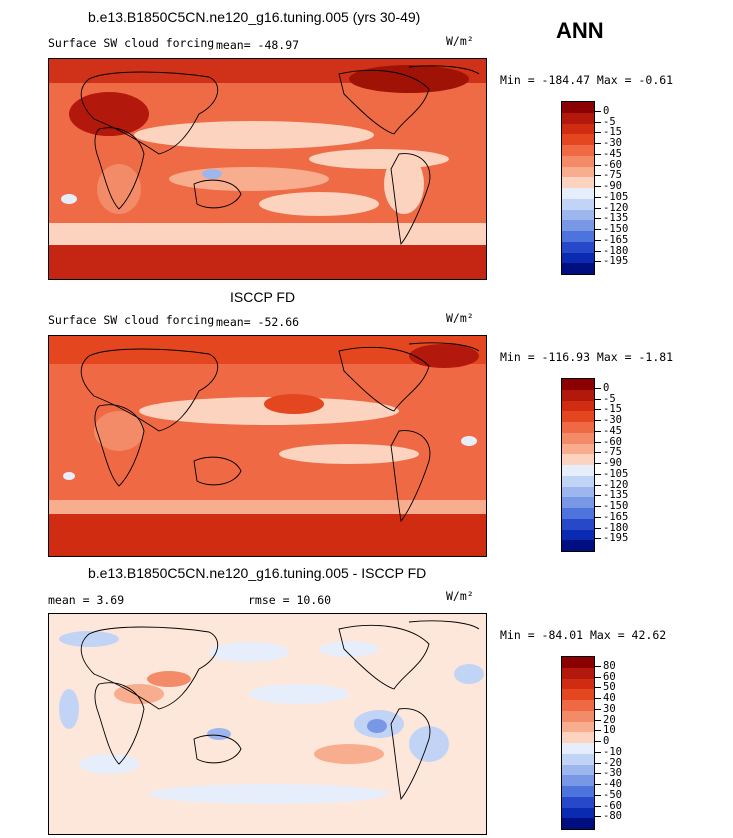 The image size is (733, 838). What do you see at coordinates (131, 320) in the screenshot?
I see `panel2-subtitle: Surface SW cloud forcing` at bounding box center [131, 320].